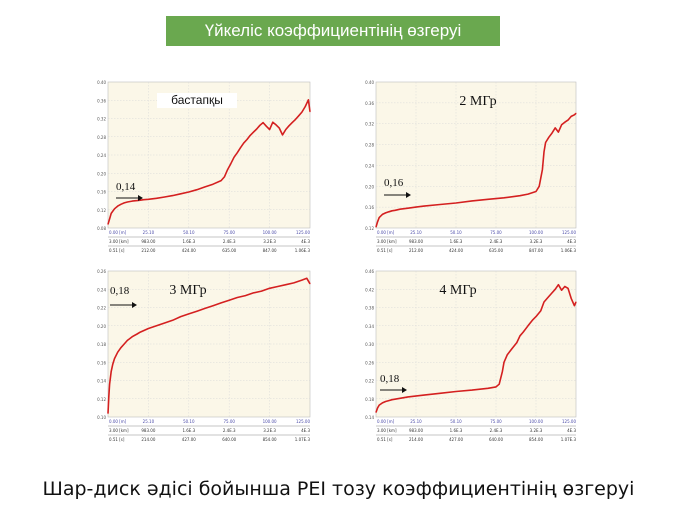 The width and height of the screenshot is (677, 521). I want to click on y-tick-label: 0.18, so click(101, 344).